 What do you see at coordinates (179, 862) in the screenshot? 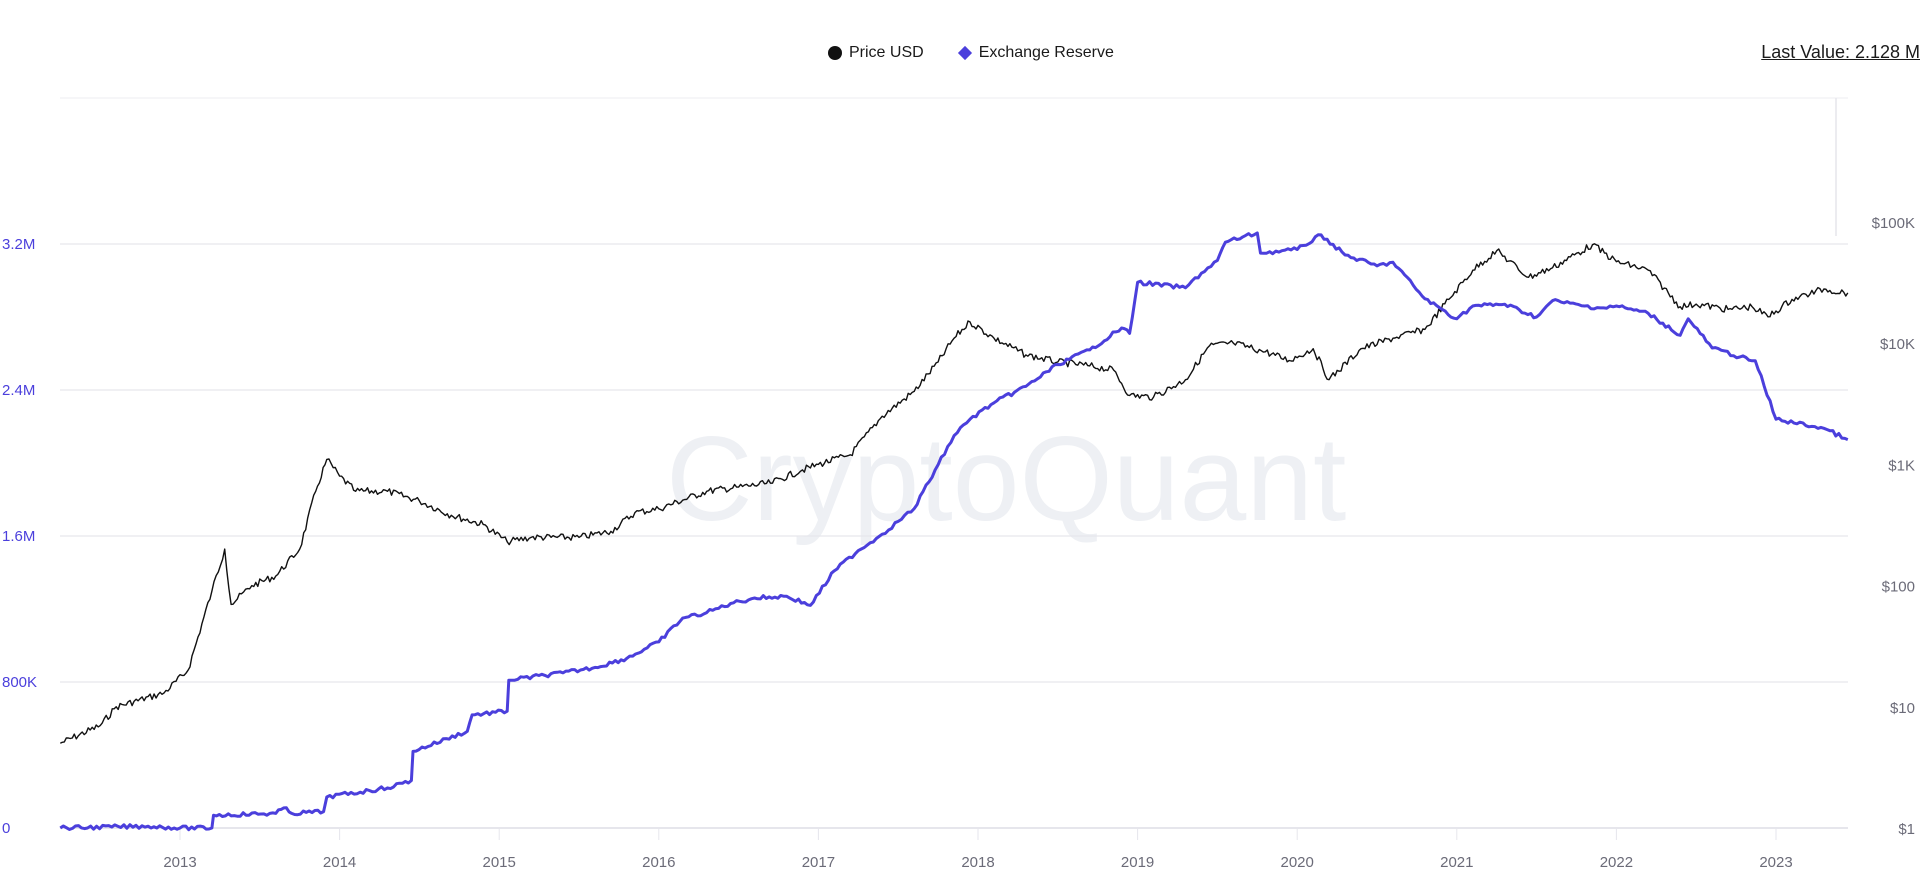
I see `x-tick-label: 2013` at bounding box center [179, 862].